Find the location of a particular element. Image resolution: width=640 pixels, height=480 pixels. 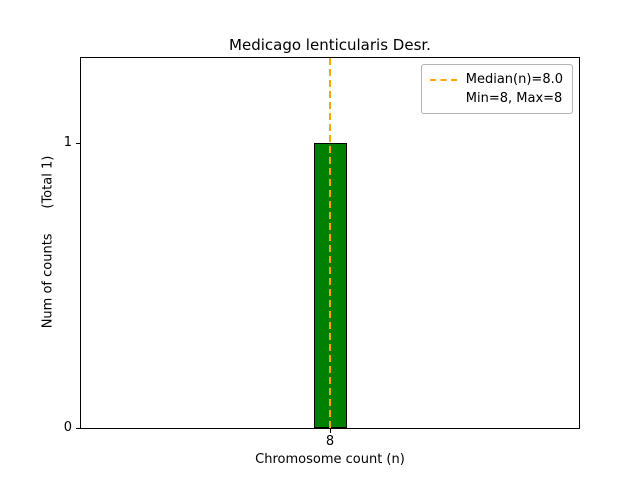

legend-label-minmax: Min=8, Max=8 is located at coordinates (514, 98).